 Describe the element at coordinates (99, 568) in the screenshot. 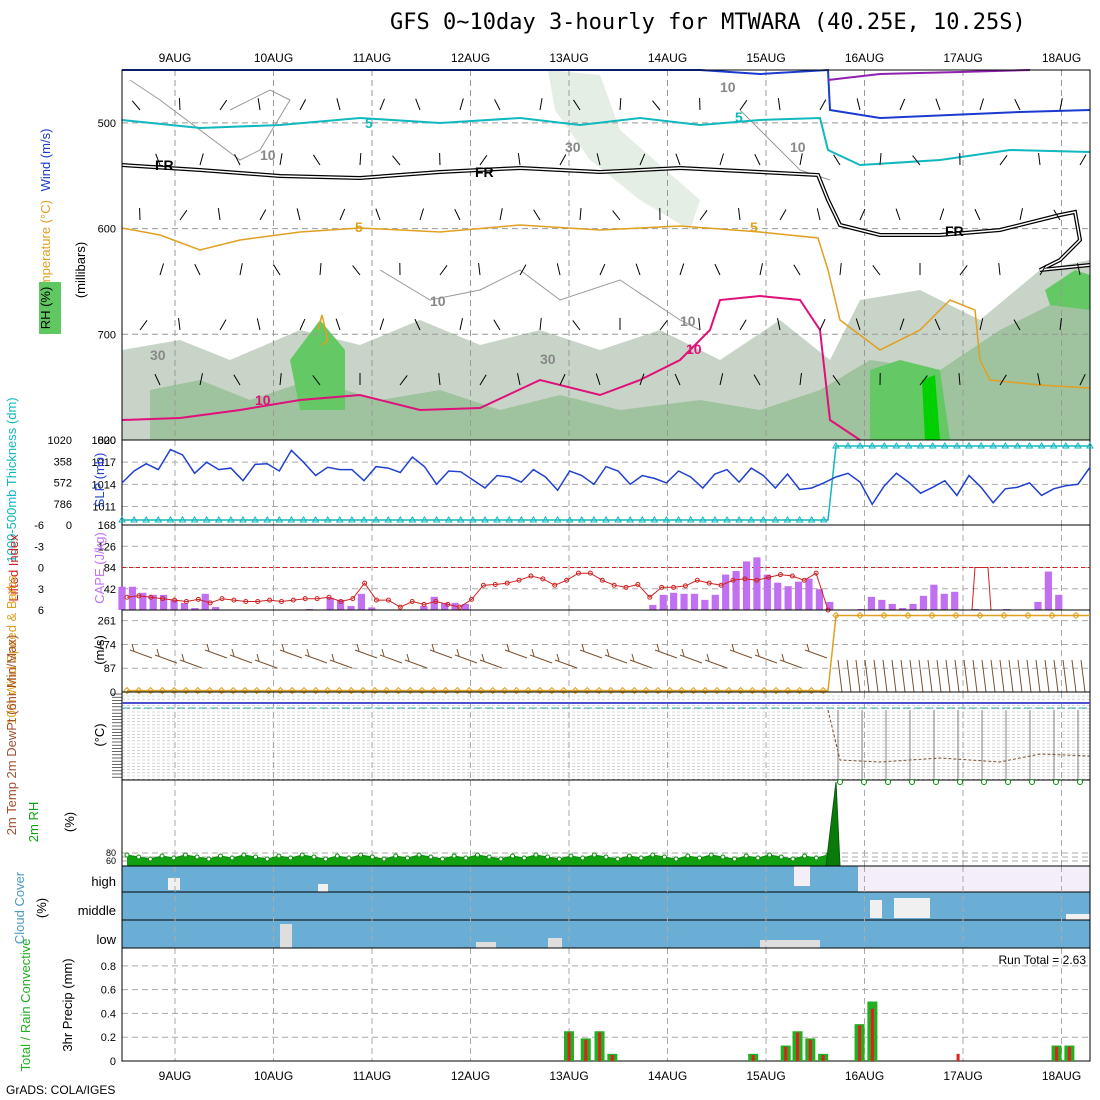

I see `ylabel-cape: CAPE (J/kg)` at that location.